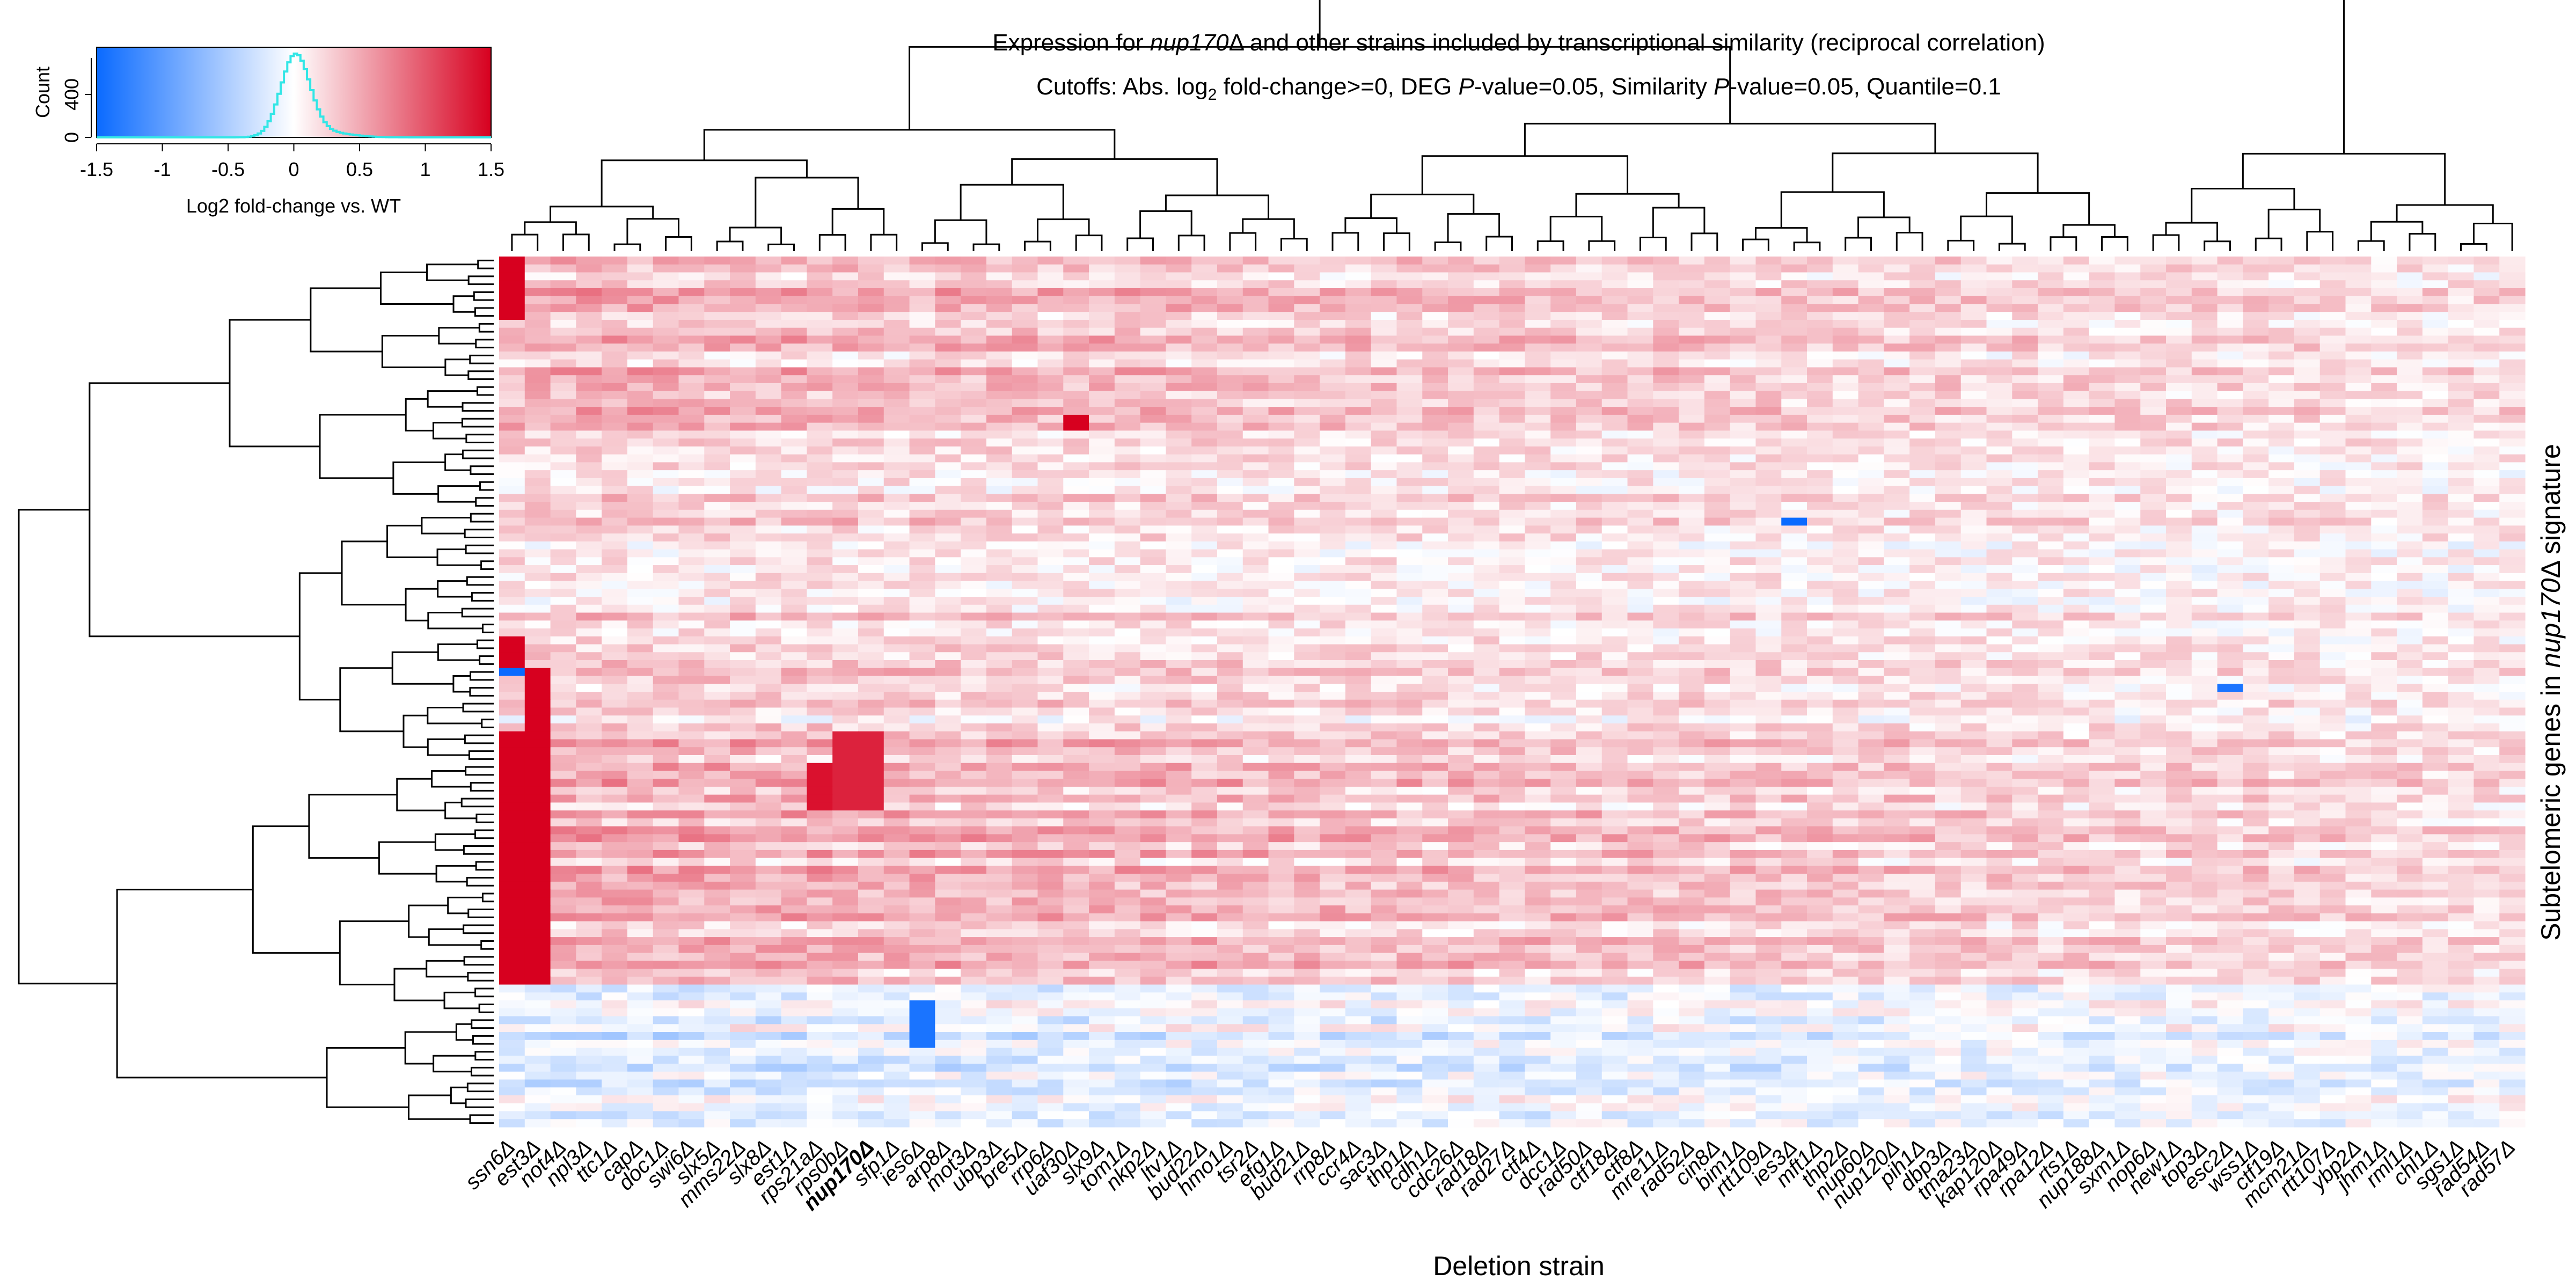 Image resolution: width=2576 pixels, height=1288 pixels. I want to click on color-key-tick-label: 0, so click(72, 137).